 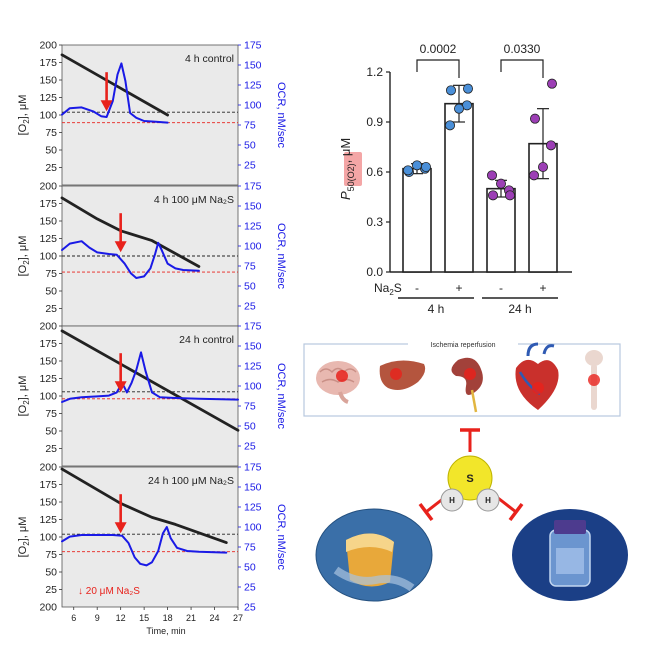 What do you see at coordinates (519, 309) in the screenshot?
I see `group-label-24h: 24 h` at bounding box center [519, 309].